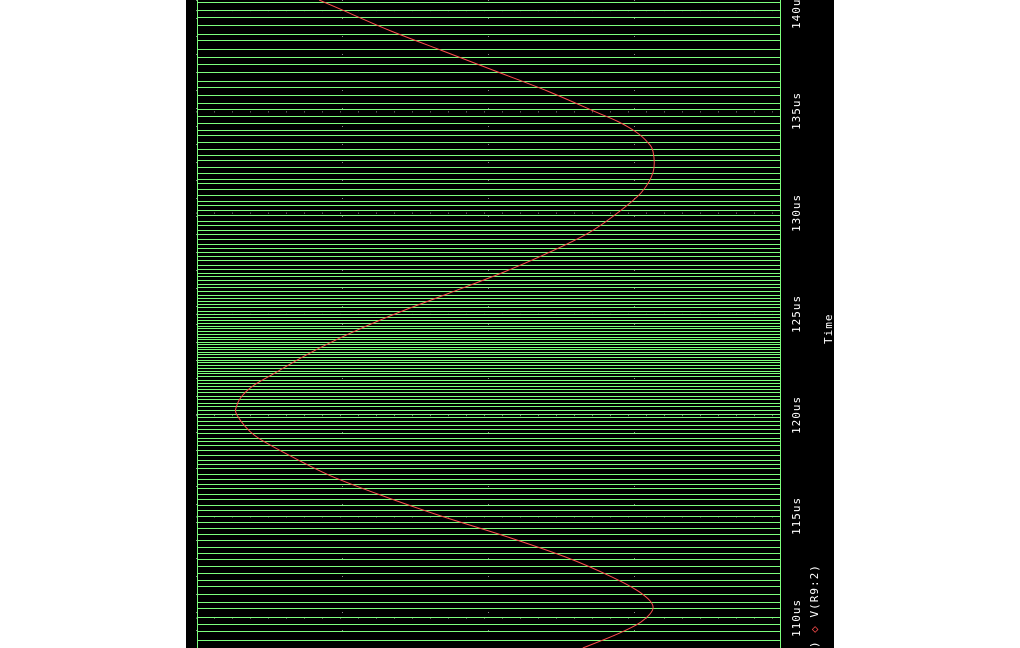  What do you see at coordinates (796, 111) in the screenshot?
I see `x-tick-label: 135us` at bounding box center [796, 111].